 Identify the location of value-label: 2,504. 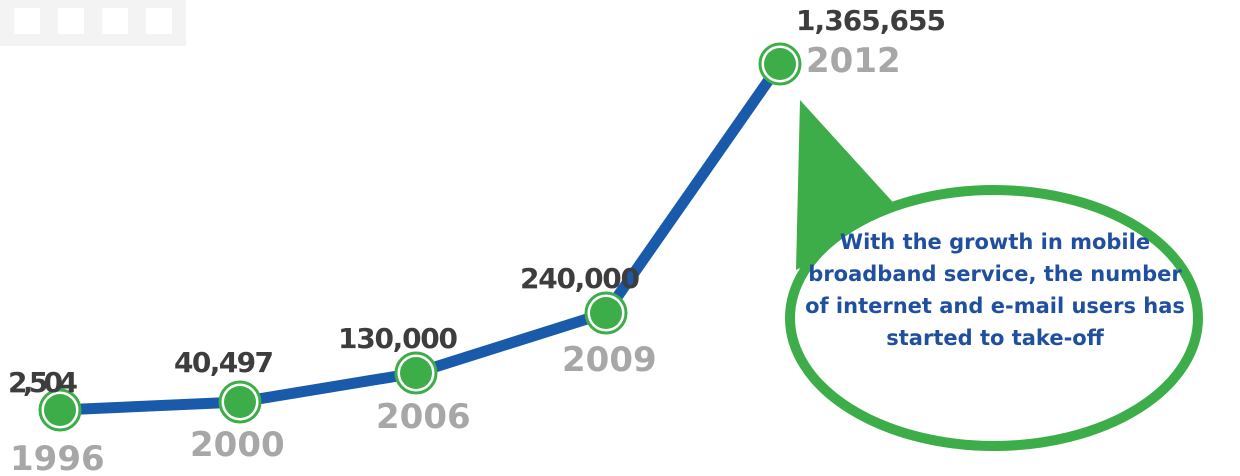
(43, 382).